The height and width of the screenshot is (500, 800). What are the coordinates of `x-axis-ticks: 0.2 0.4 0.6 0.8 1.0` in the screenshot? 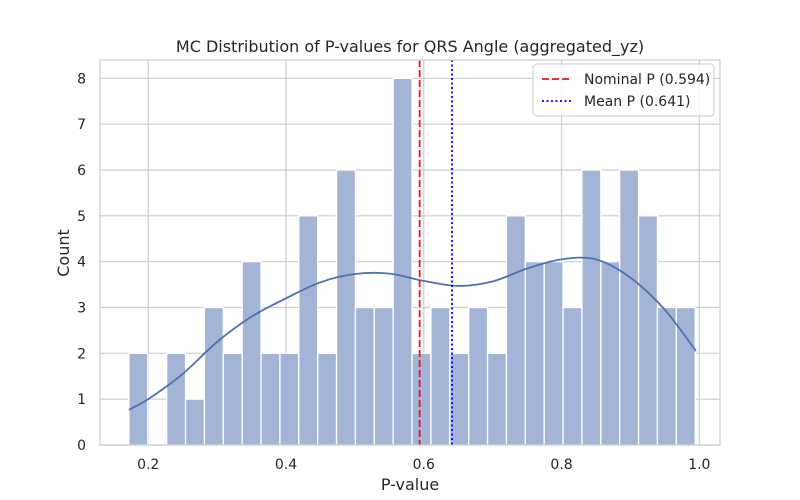 It's located at (423, 465).